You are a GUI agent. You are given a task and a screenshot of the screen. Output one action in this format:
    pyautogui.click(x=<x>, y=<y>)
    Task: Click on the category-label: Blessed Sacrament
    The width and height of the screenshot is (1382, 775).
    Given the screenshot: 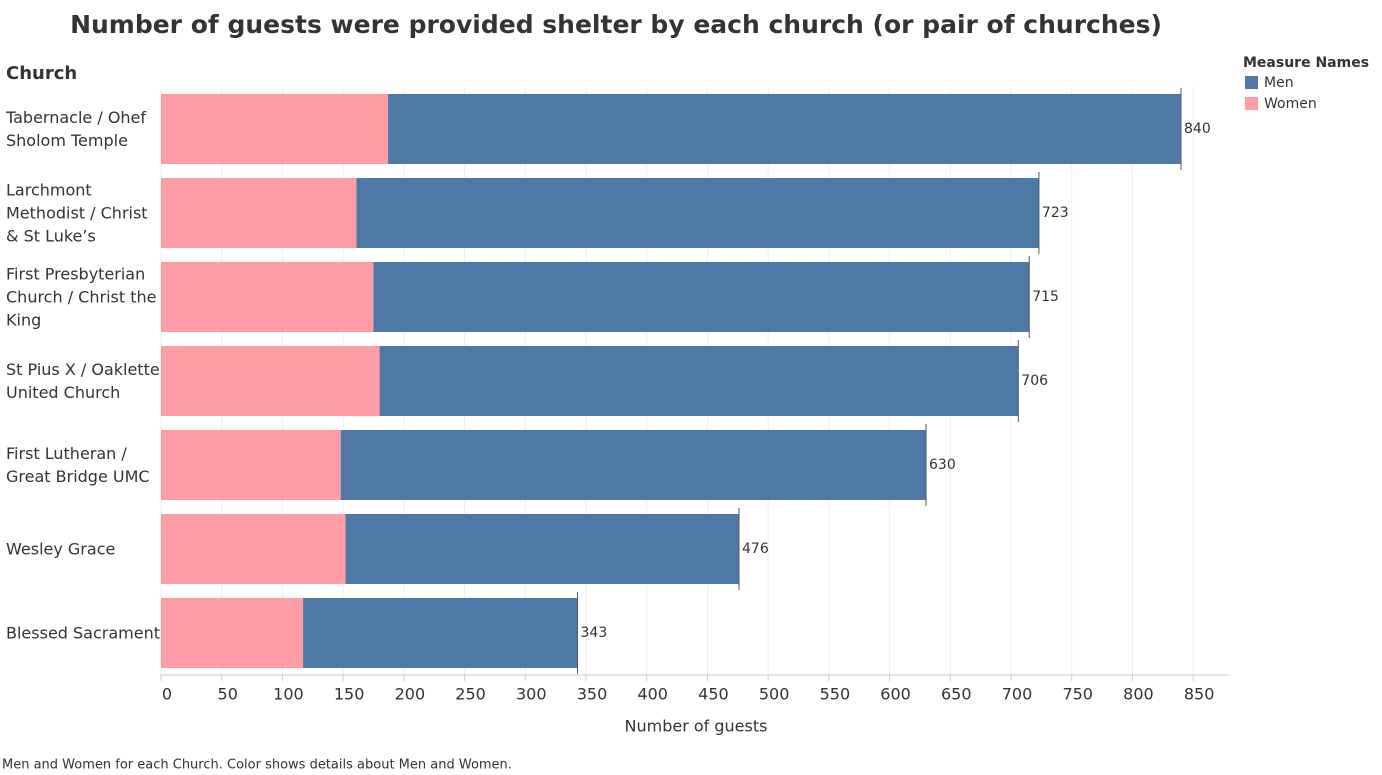 What is the action you would take?
    pyautogui.click(x=83, y=633)
    